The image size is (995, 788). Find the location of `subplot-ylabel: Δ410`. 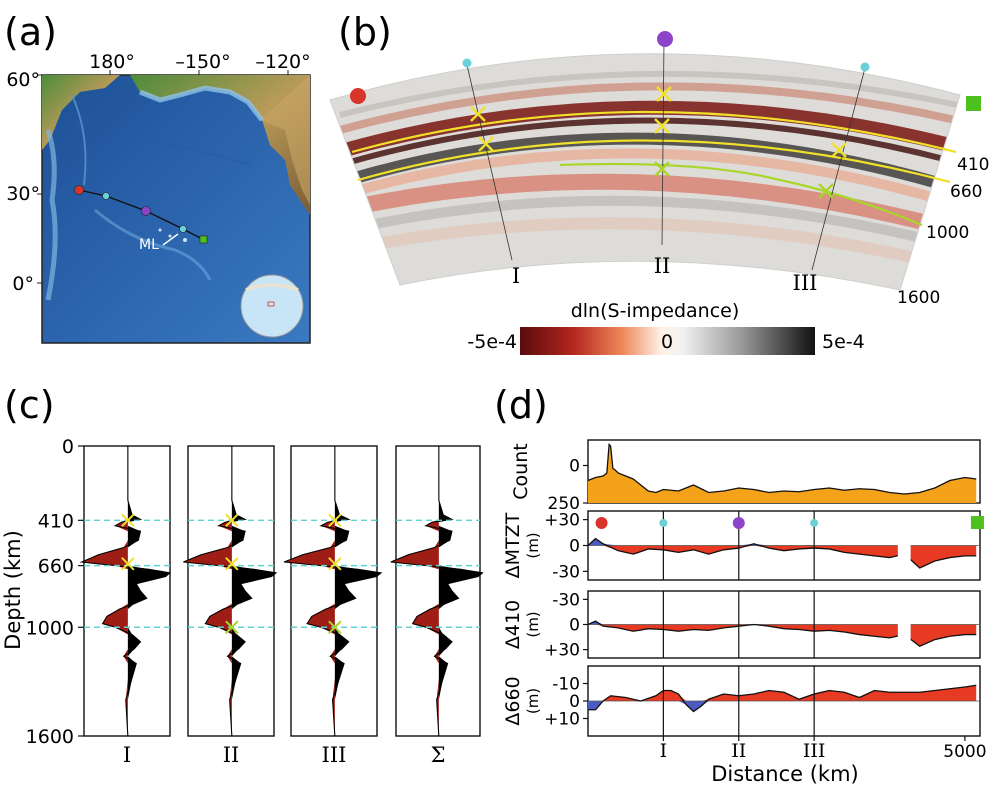

subplot-ylabel: Δ410 is located at coordinates (513, 624).